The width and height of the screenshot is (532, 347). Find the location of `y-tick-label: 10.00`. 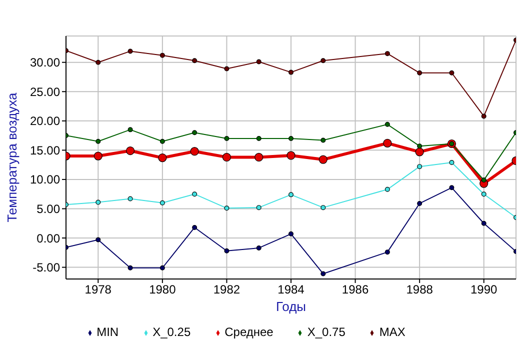

y-tick-label: 10.00 is located at coordinates (45, 179).